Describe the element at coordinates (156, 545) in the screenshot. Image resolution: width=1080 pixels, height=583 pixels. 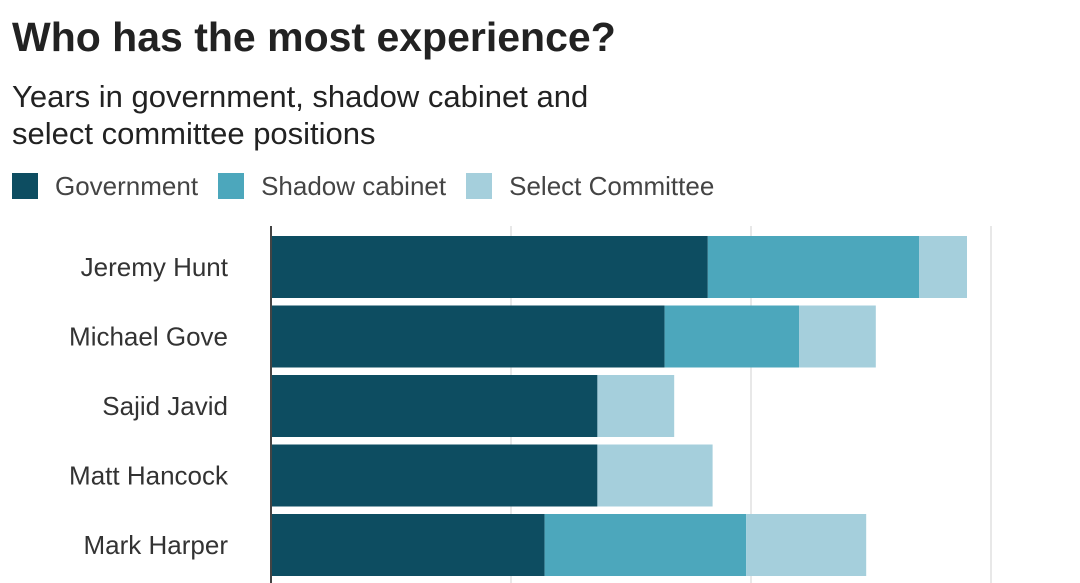
I see `category-label-mark-harper: Mark Harper` at that location.